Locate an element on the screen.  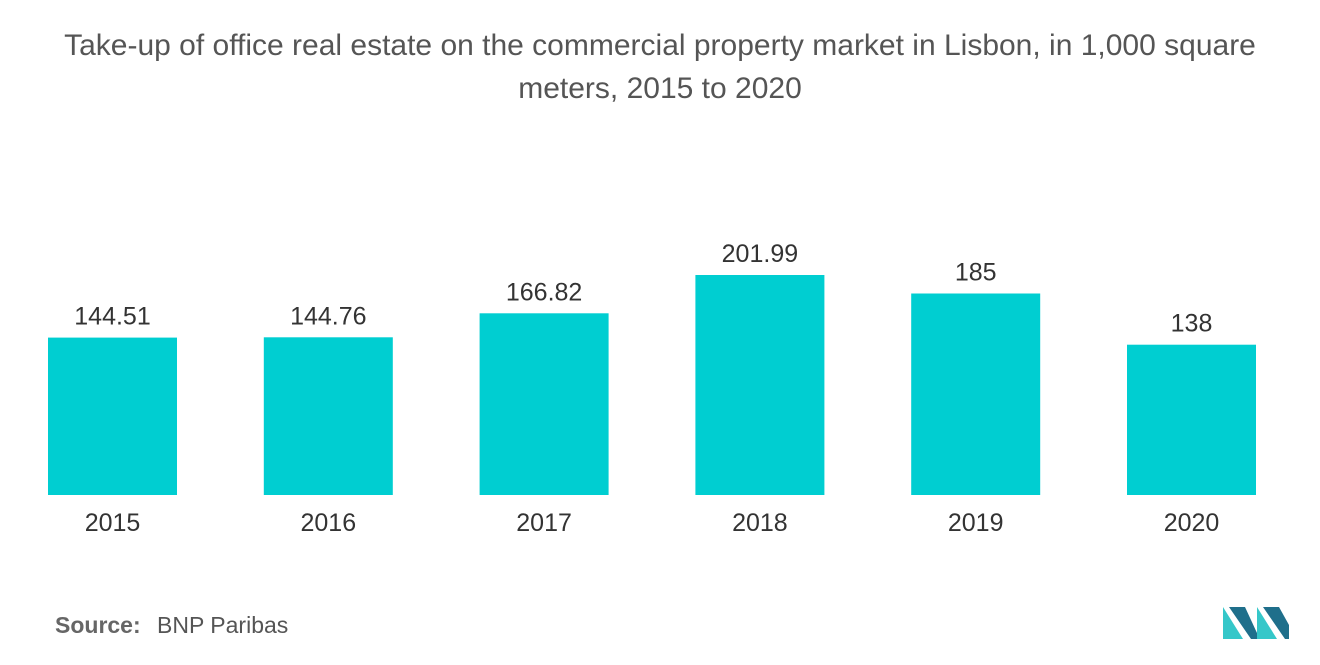
data-label-2015: 144.51 is located at coordinates (112, 317).